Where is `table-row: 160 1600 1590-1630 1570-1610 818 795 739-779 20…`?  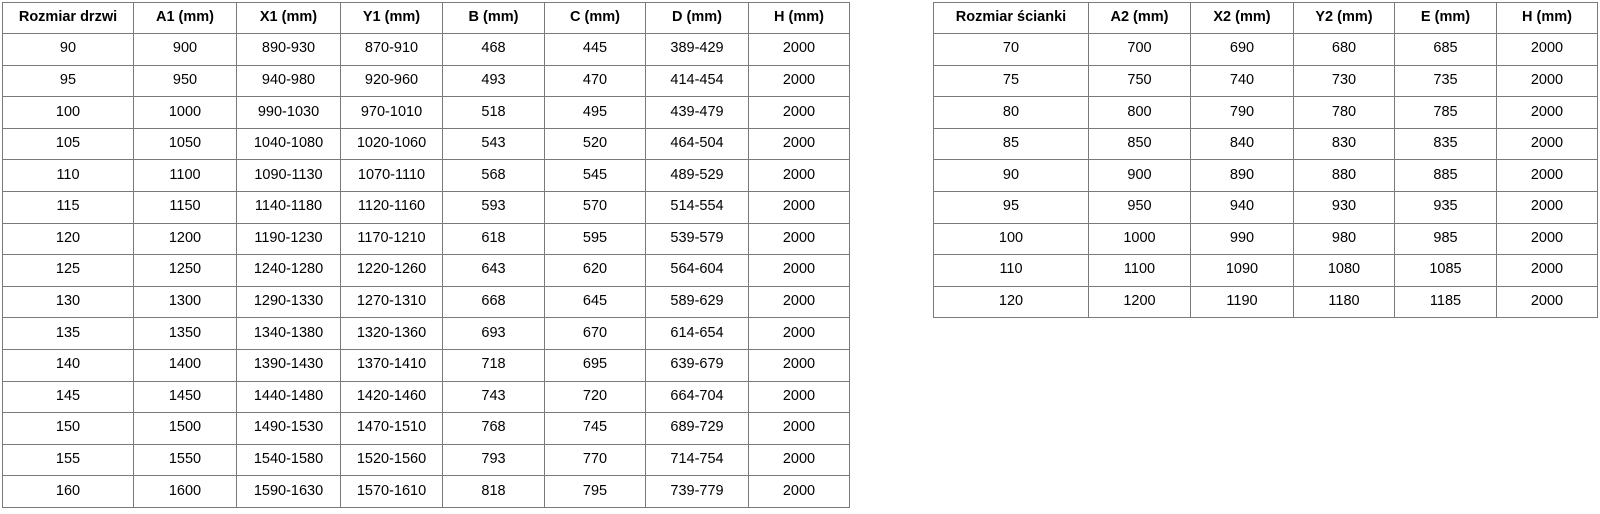
table-row: 160 1600 1590-1630 1570-1610 818 795 739-779 20… is located at coordinates (426, 491).